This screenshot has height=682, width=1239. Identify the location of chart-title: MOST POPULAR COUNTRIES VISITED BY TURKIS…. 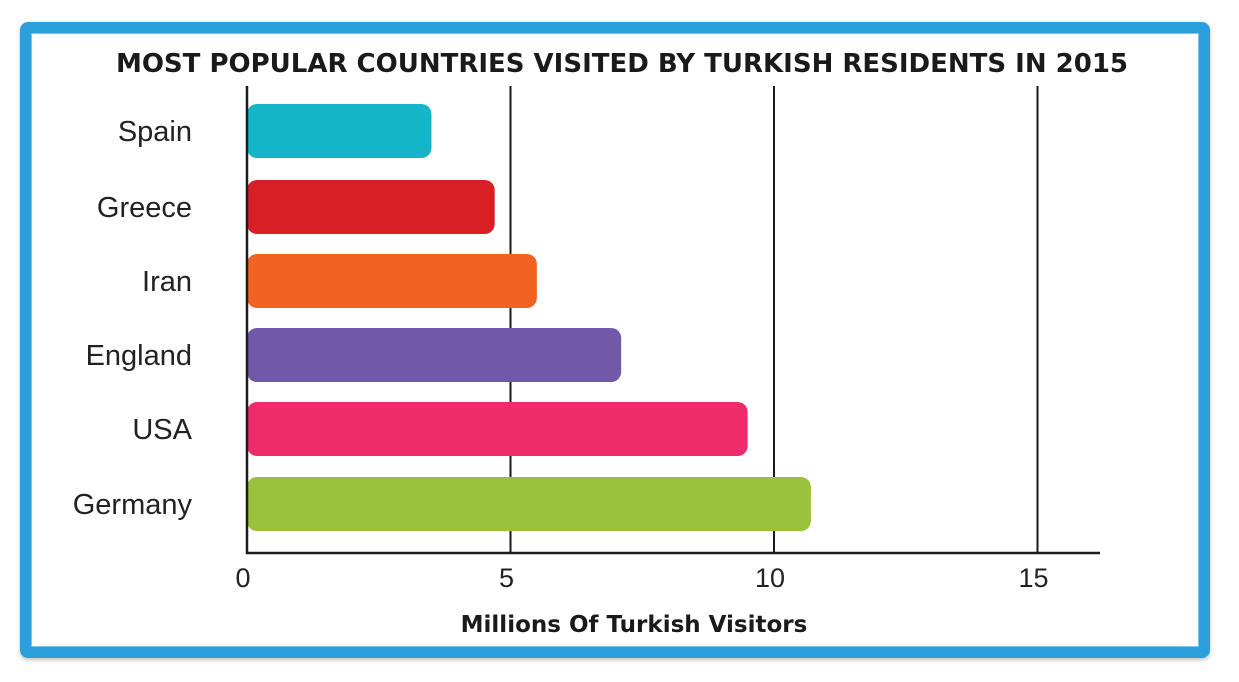
(622, 64).